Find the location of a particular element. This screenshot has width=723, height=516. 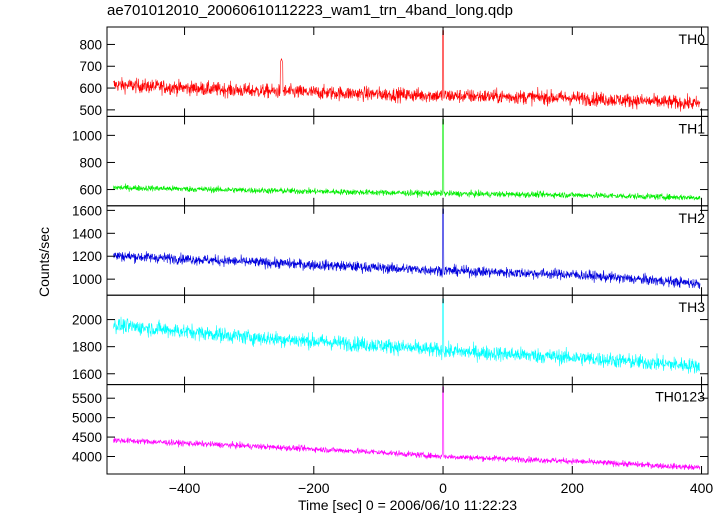

y-tick-label-th2: 1600 is located at coordinates (87, 210).